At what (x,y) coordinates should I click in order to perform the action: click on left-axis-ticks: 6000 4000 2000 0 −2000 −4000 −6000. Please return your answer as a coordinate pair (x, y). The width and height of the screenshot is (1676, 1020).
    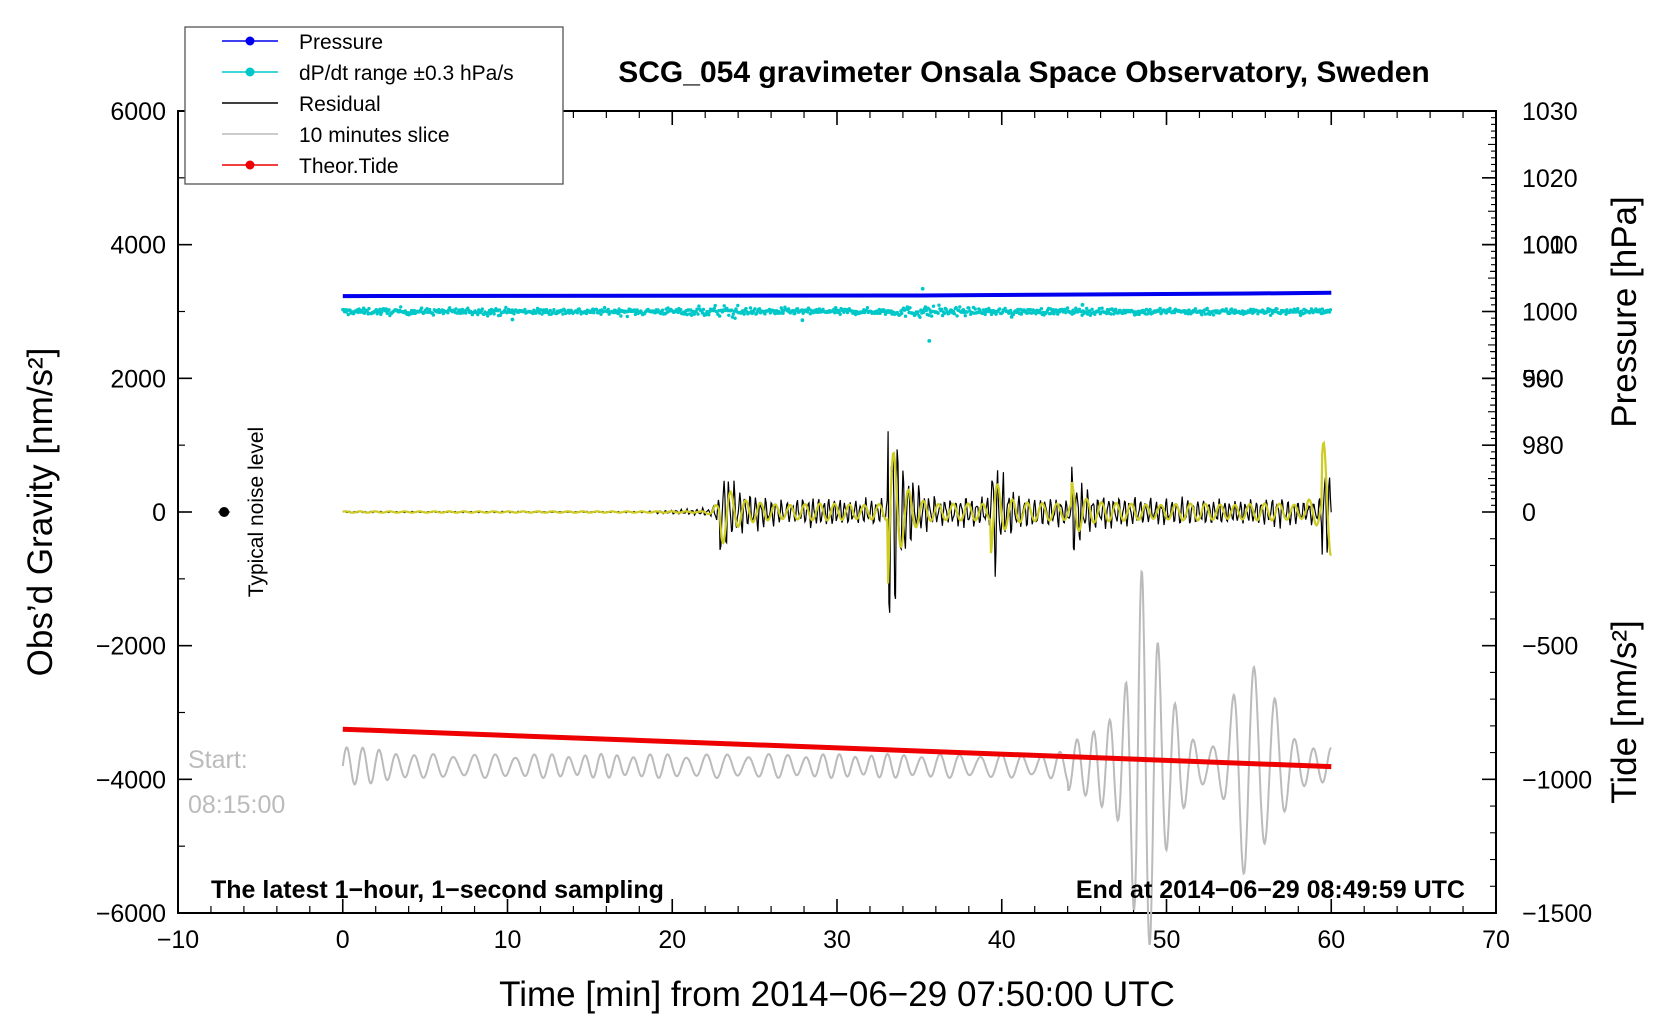
    Looking at the image, I should click on (144, 513).